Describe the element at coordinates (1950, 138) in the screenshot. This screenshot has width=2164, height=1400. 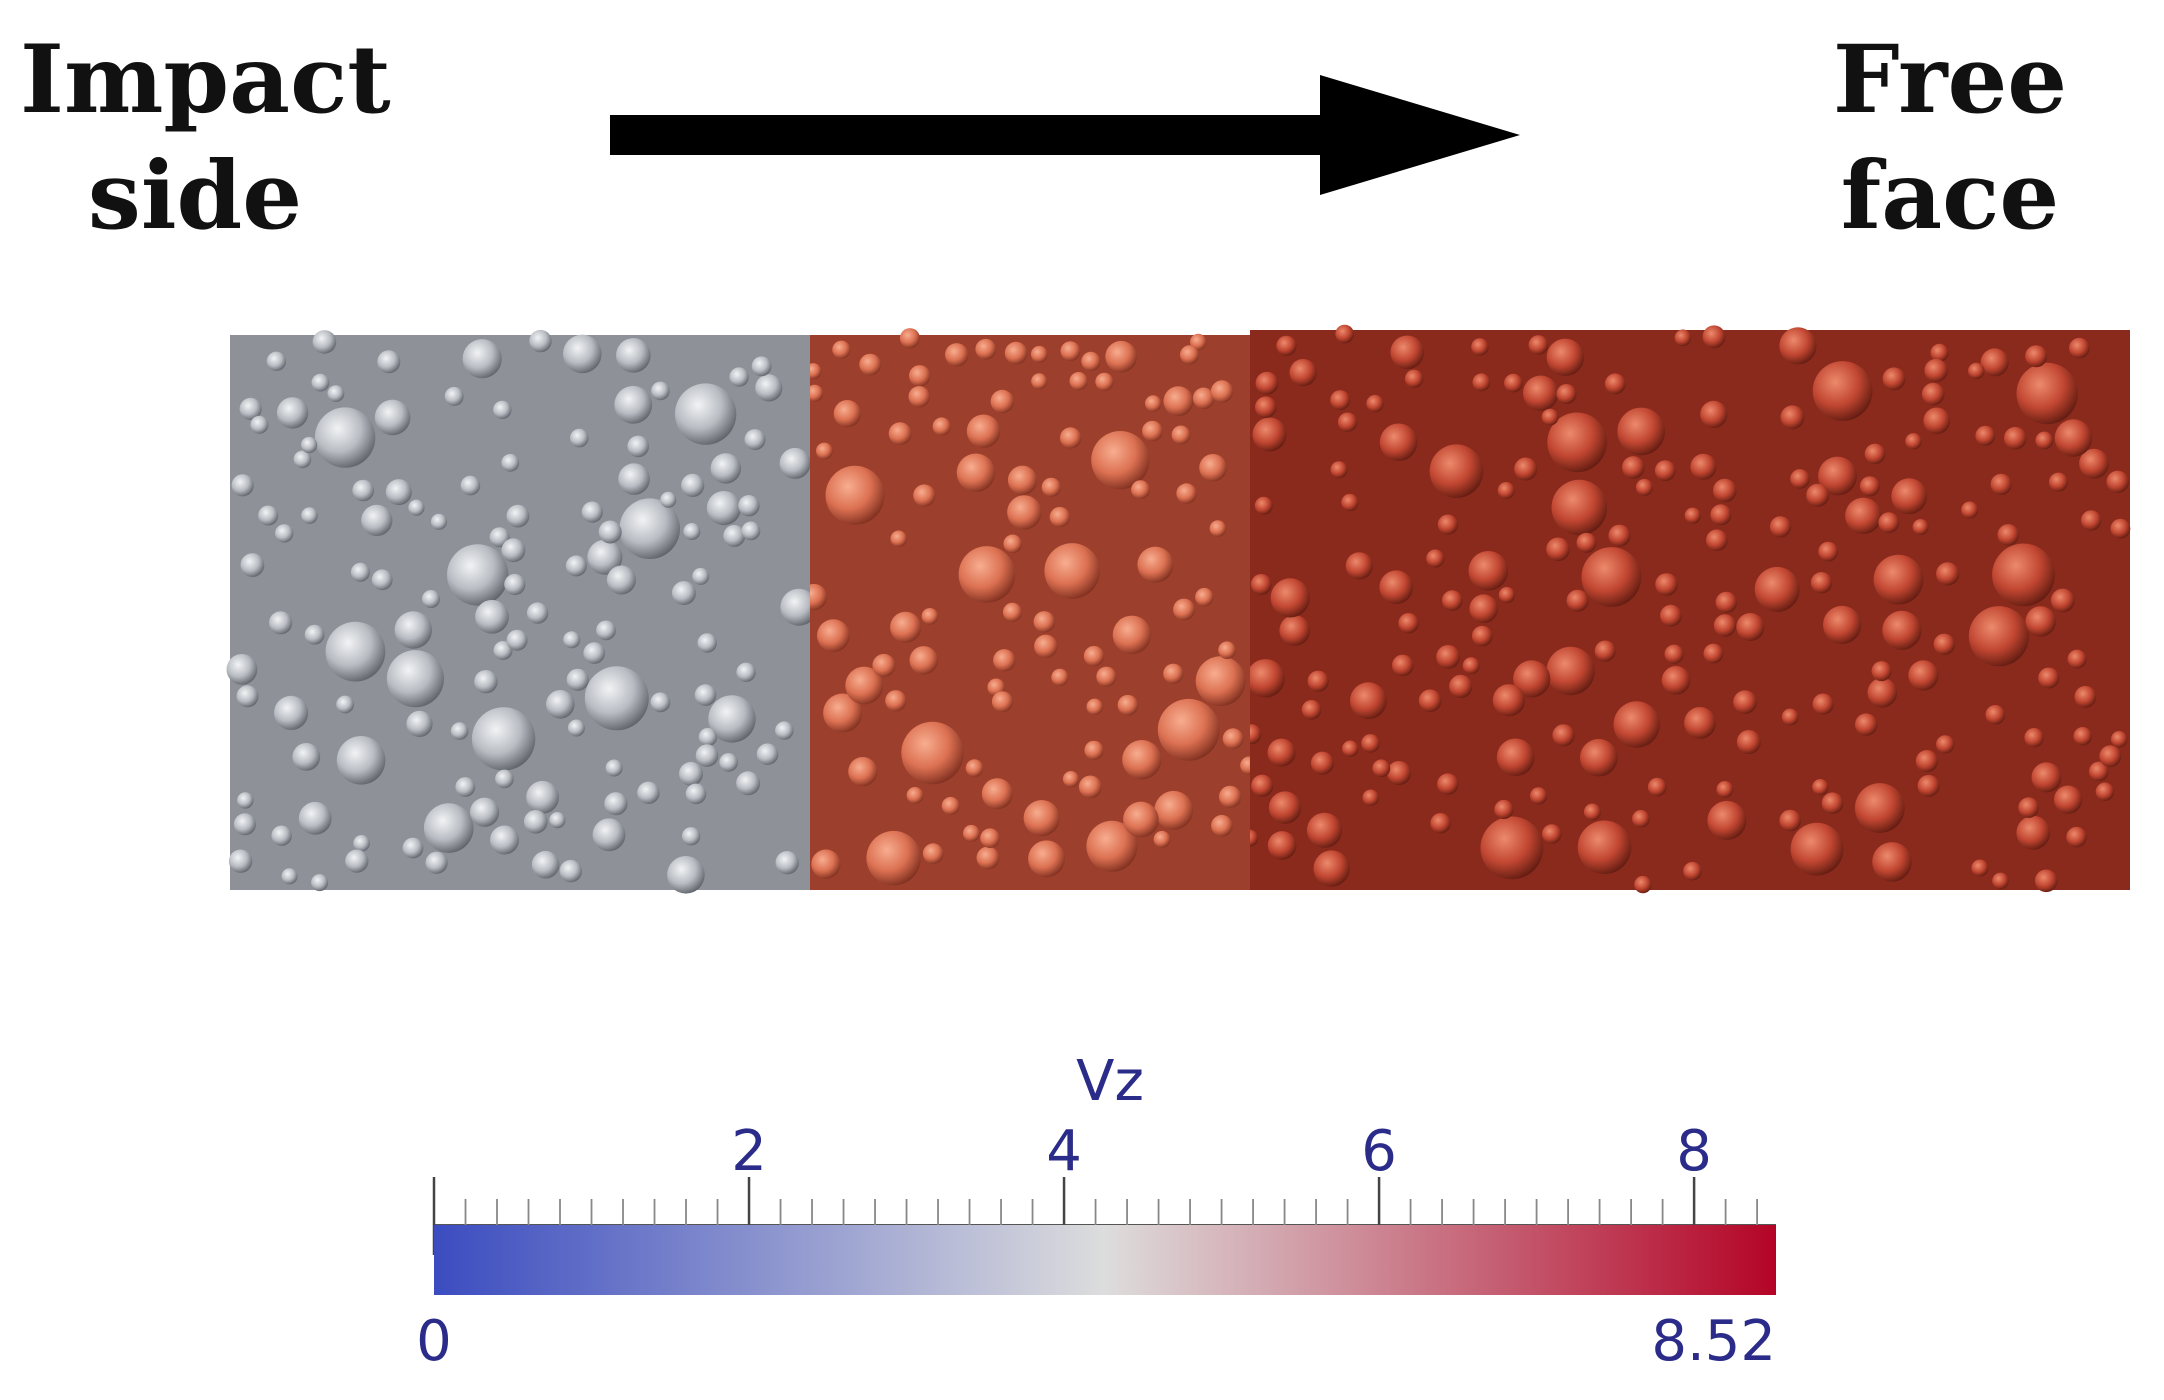
I see `free-face-label: Free face` at that location.